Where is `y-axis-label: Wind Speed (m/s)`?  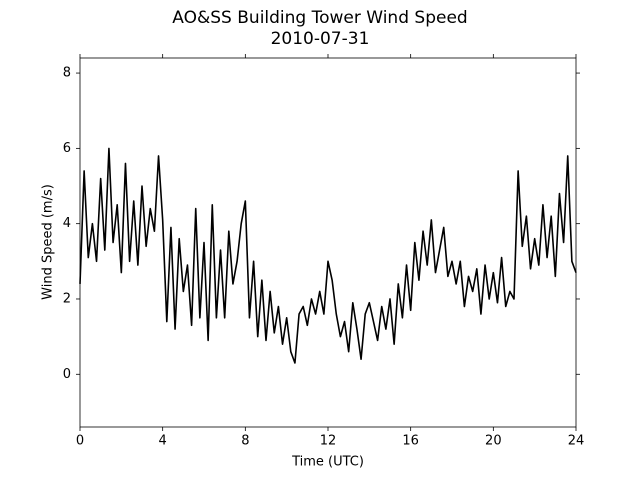 y-axis-label: Wind Speed (m/s) is located at coordinates (48, 242).